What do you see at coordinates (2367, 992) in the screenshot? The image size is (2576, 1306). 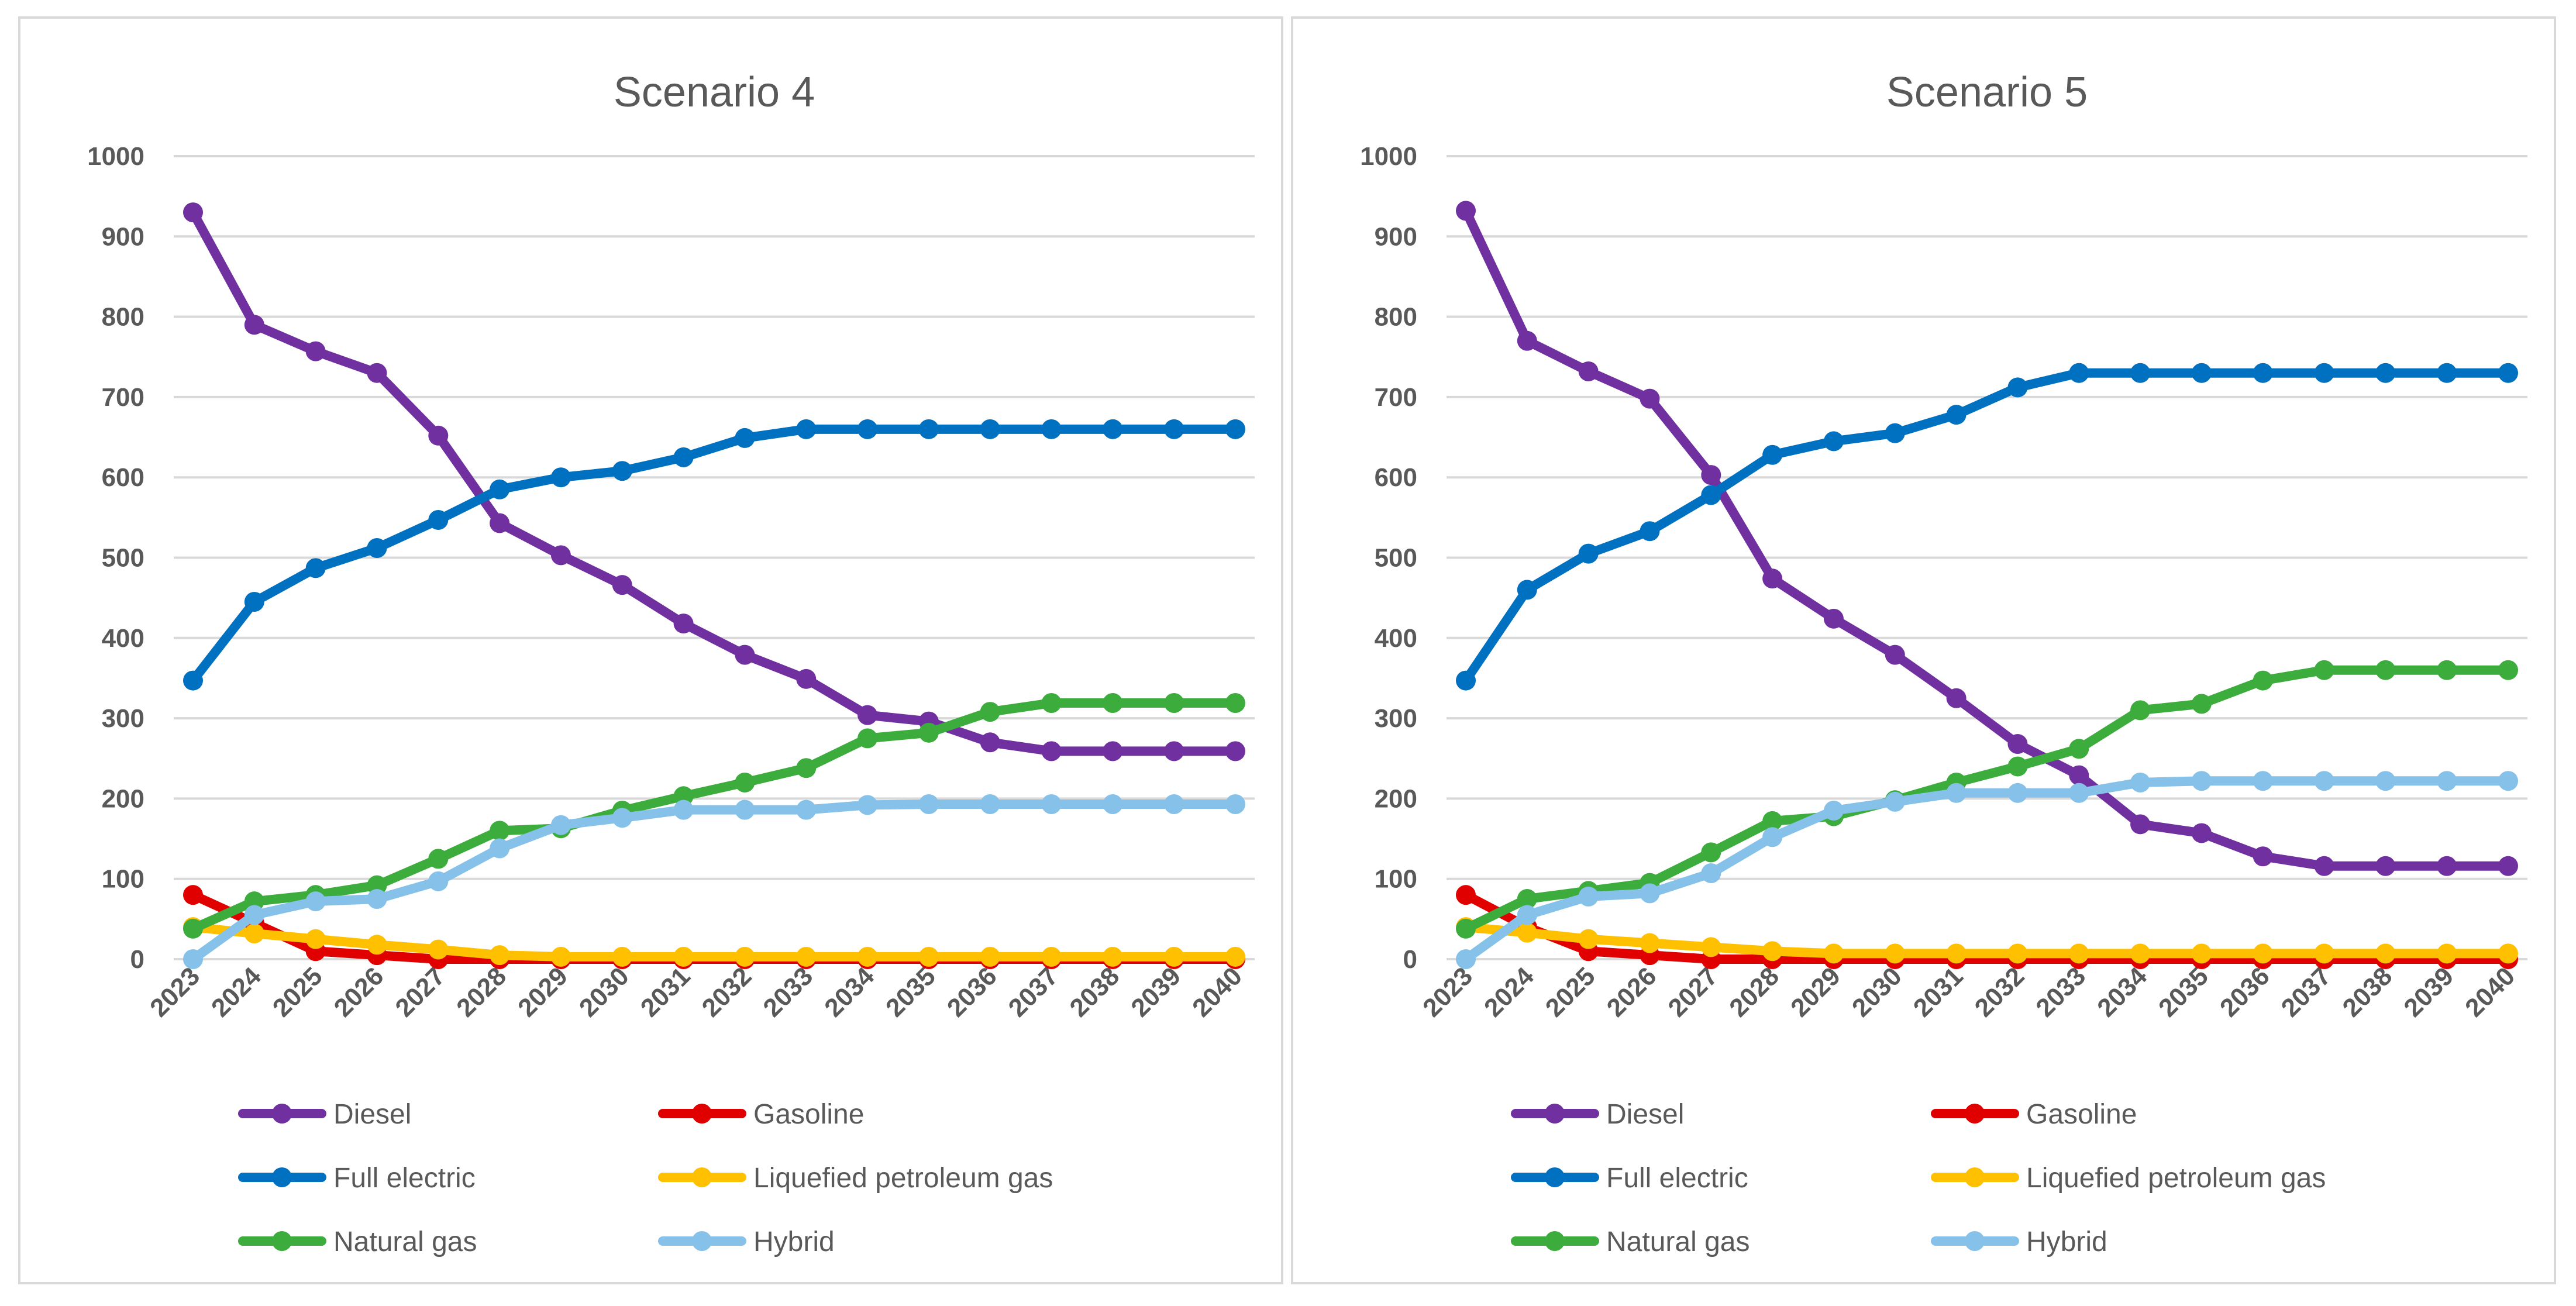 I see `x-tick-label: 2038` at bounding box center [2367, 992].